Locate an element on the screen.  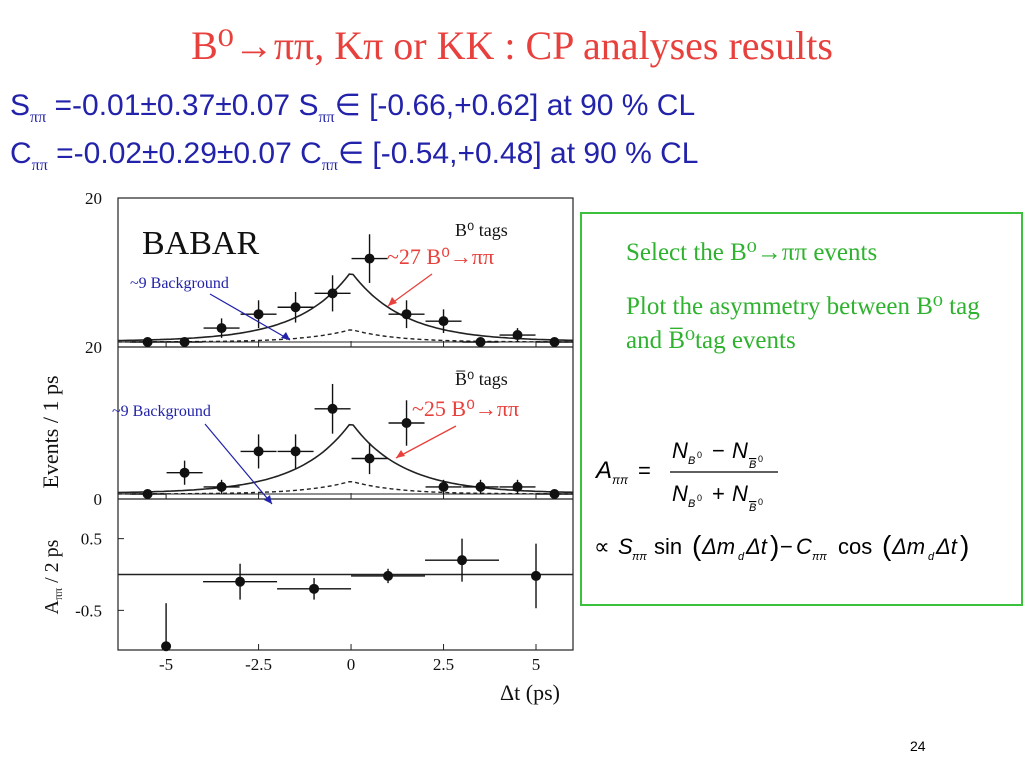
y-tick-label: -0.5 is located at coordinates (88, 610).